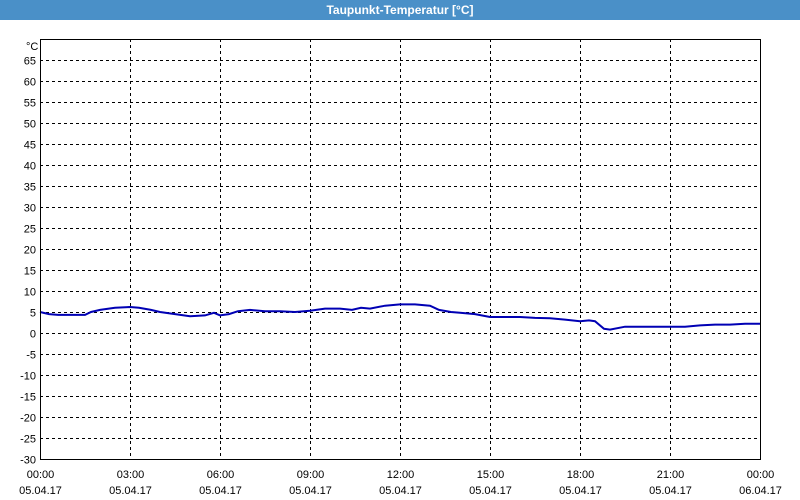 The width and height of the screenshot is (800, 500). I want to click on y-tick-label: -30, so click(28, 461).